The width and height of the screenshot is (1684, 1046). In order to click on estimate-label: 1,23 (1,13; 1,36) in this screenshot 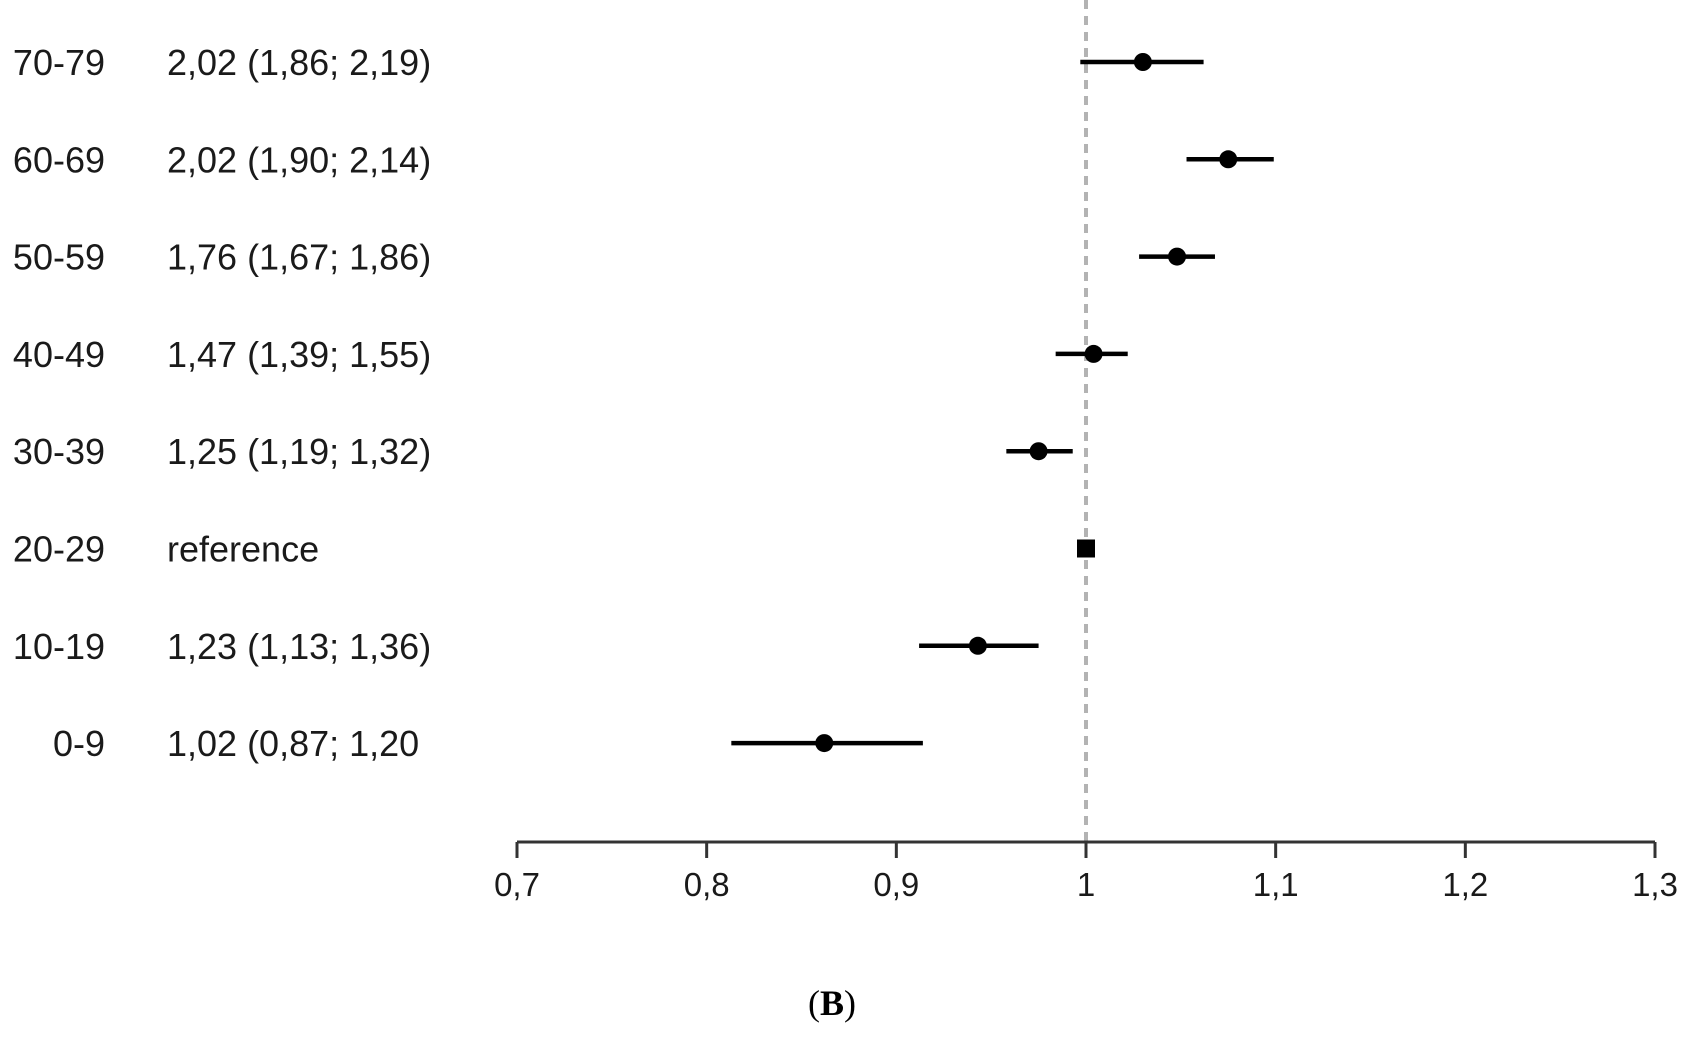, I will do `click(299, 646)`.